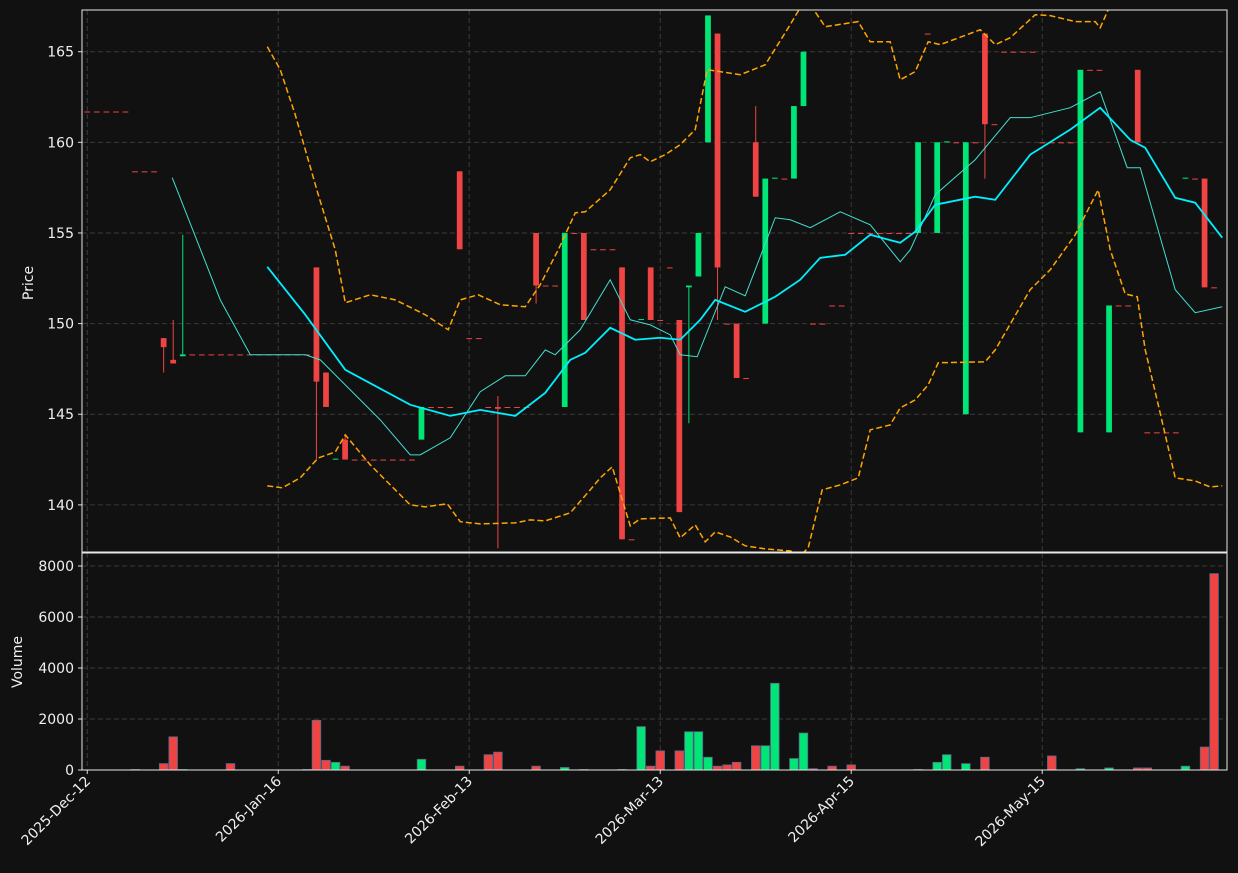 The image size is (1238, 873). I want to click on y-tick-label: 145, so click(60, 415).